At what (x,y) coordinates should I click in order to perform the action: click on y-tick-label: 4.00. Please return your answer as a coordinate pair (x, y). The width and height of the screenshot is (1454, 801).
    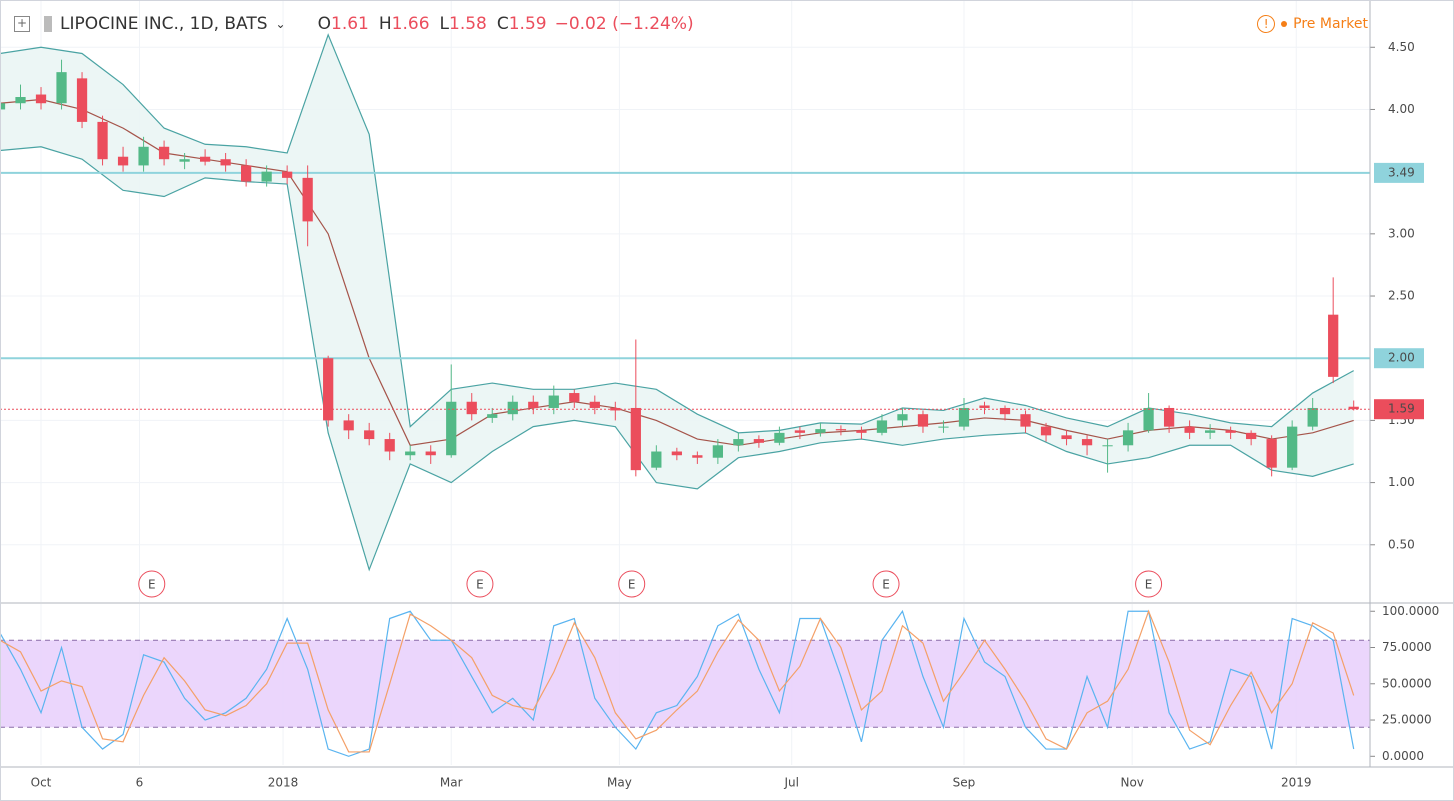
    Looking at the image, I should click on (1401, 109).